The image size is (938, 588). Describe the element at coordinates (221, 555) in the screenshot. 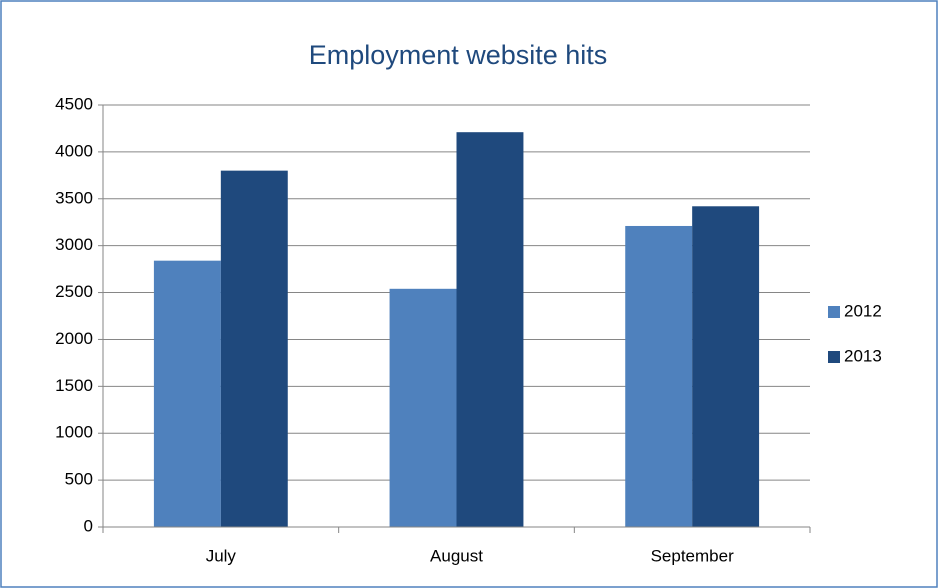

I see `x-tick-label: July` at that location.